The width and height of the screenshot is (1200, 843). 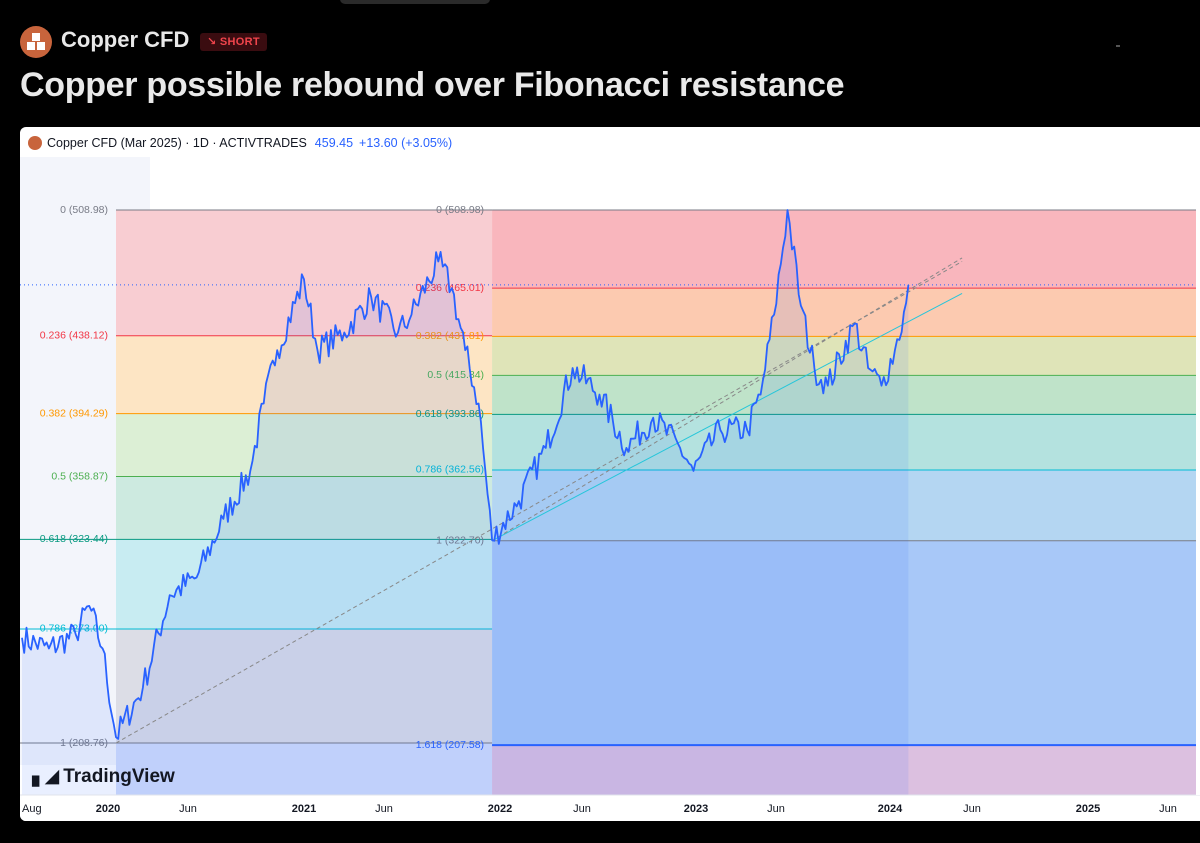 What do you see at coordinates (1118, 46) in the screenshot?
I see `menu-dots-icon` at bounding box center [1118, 46].